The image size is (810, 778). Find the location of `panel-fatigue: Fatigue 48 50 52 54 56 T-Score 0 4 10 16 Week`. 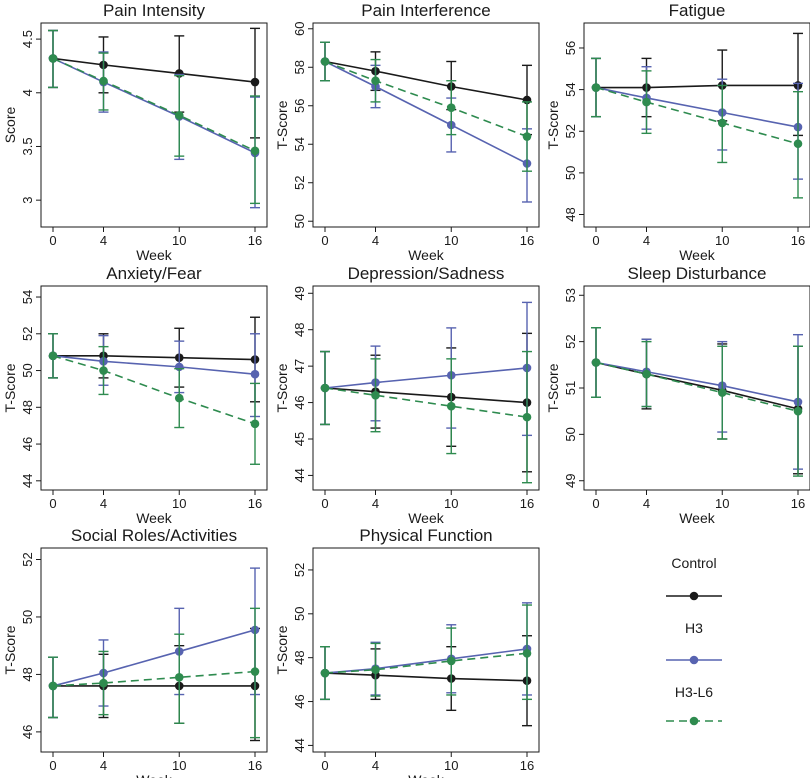

panel-fatigue: Fatigue 48 50 52 54 56 T-Score 0 4 10 16 Week is located at coordinates (677, 132).